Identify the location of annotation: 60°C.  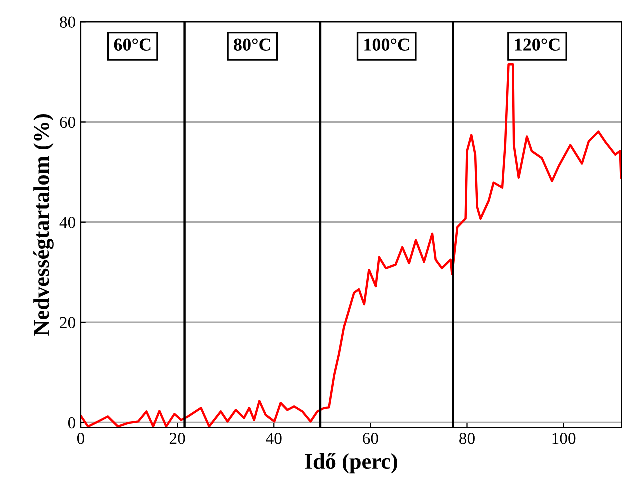
(132, 44).